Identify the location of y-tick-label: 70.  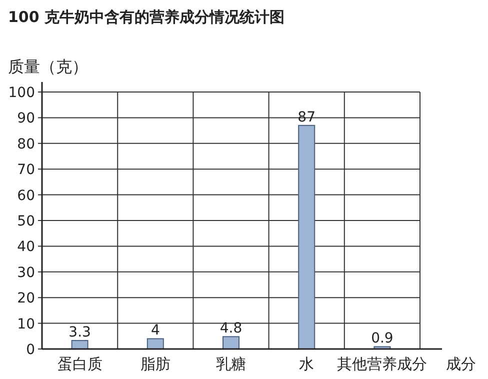
(26, 170).